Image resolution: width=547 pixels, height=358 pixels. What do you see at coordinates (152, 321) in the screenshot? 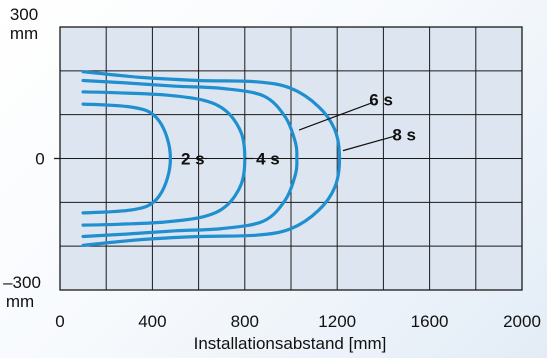
I see `x-tick-label: 400` at bounding box center [152, 321].